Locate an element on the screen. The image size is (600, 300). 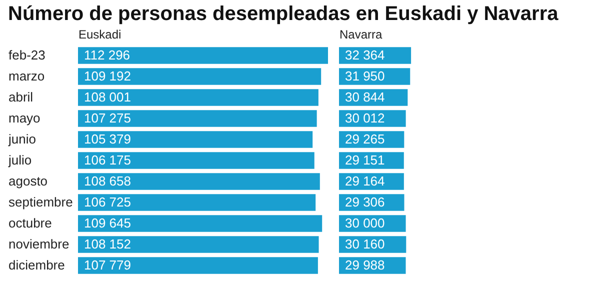
y-tick-label: noviembre is located at coordinates (39, 244).